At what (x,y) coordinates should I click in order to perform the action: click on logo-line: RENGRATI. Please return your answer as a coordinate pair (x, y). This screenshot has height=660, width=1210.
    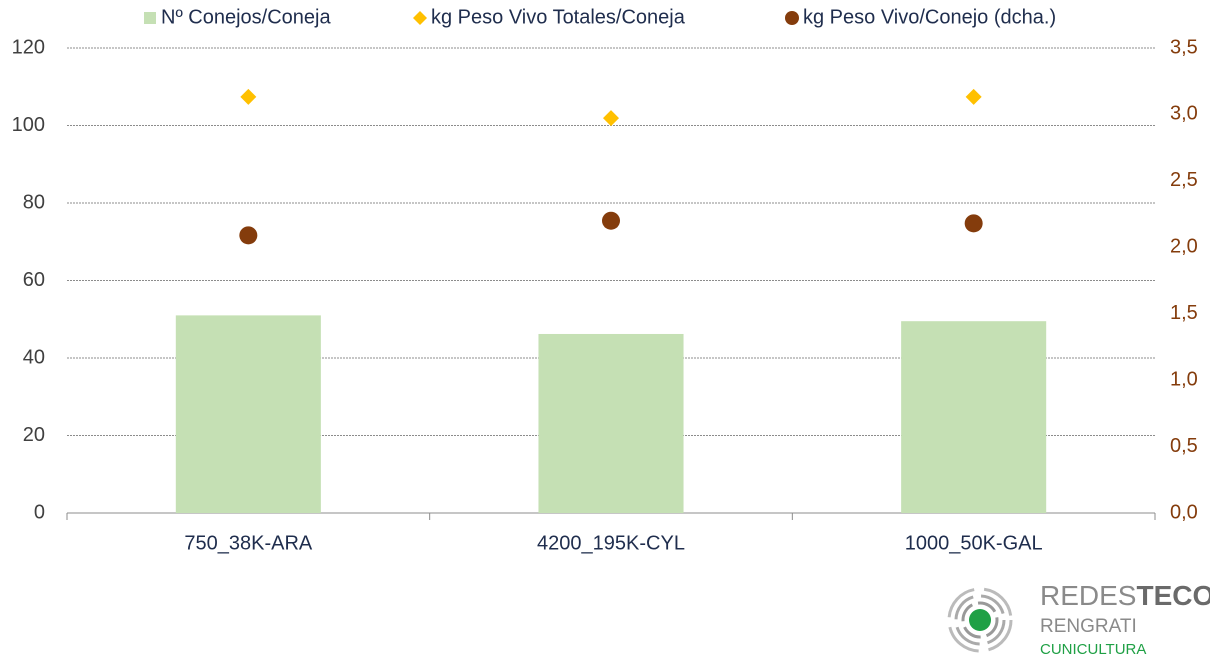
    Looking at the image, I should click on (1088, 626).